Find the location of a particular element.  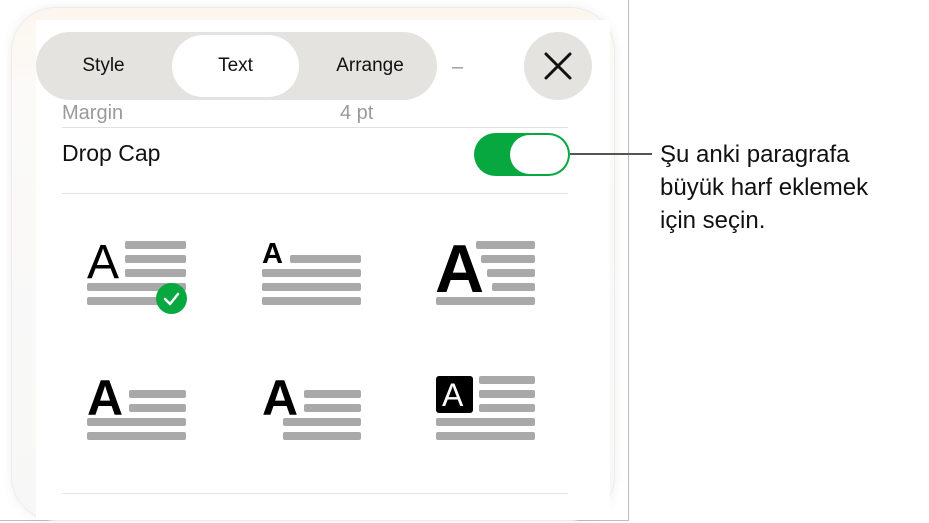

callout-line-3: için seçin. is located at coordinates (713, 220).